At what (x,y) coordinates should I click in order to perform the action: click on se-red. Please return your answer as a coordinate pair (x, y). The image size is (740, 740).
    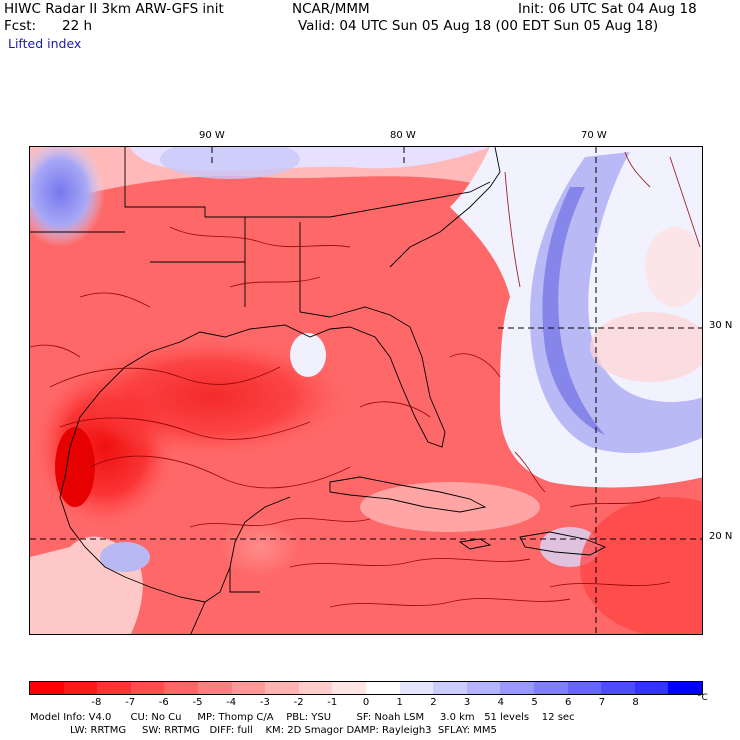
    Looking at the image, I should click on (641, 565).